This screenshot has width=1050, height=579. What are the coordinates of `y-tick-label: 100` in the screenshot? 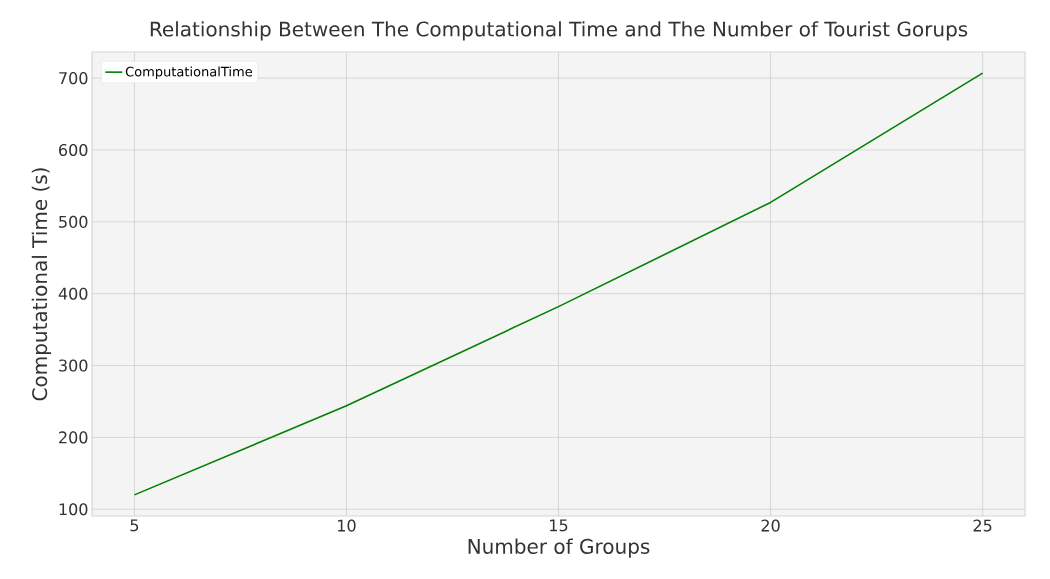 It's located at (73, 509).